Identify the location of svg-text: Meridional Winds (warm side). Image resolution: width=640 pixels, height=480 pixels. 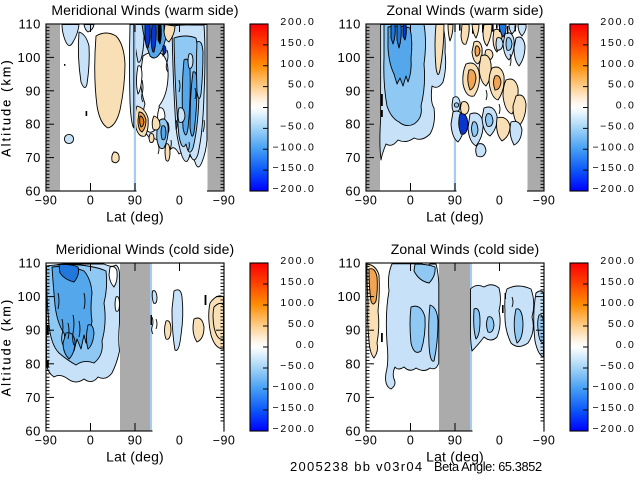
(144, 10).